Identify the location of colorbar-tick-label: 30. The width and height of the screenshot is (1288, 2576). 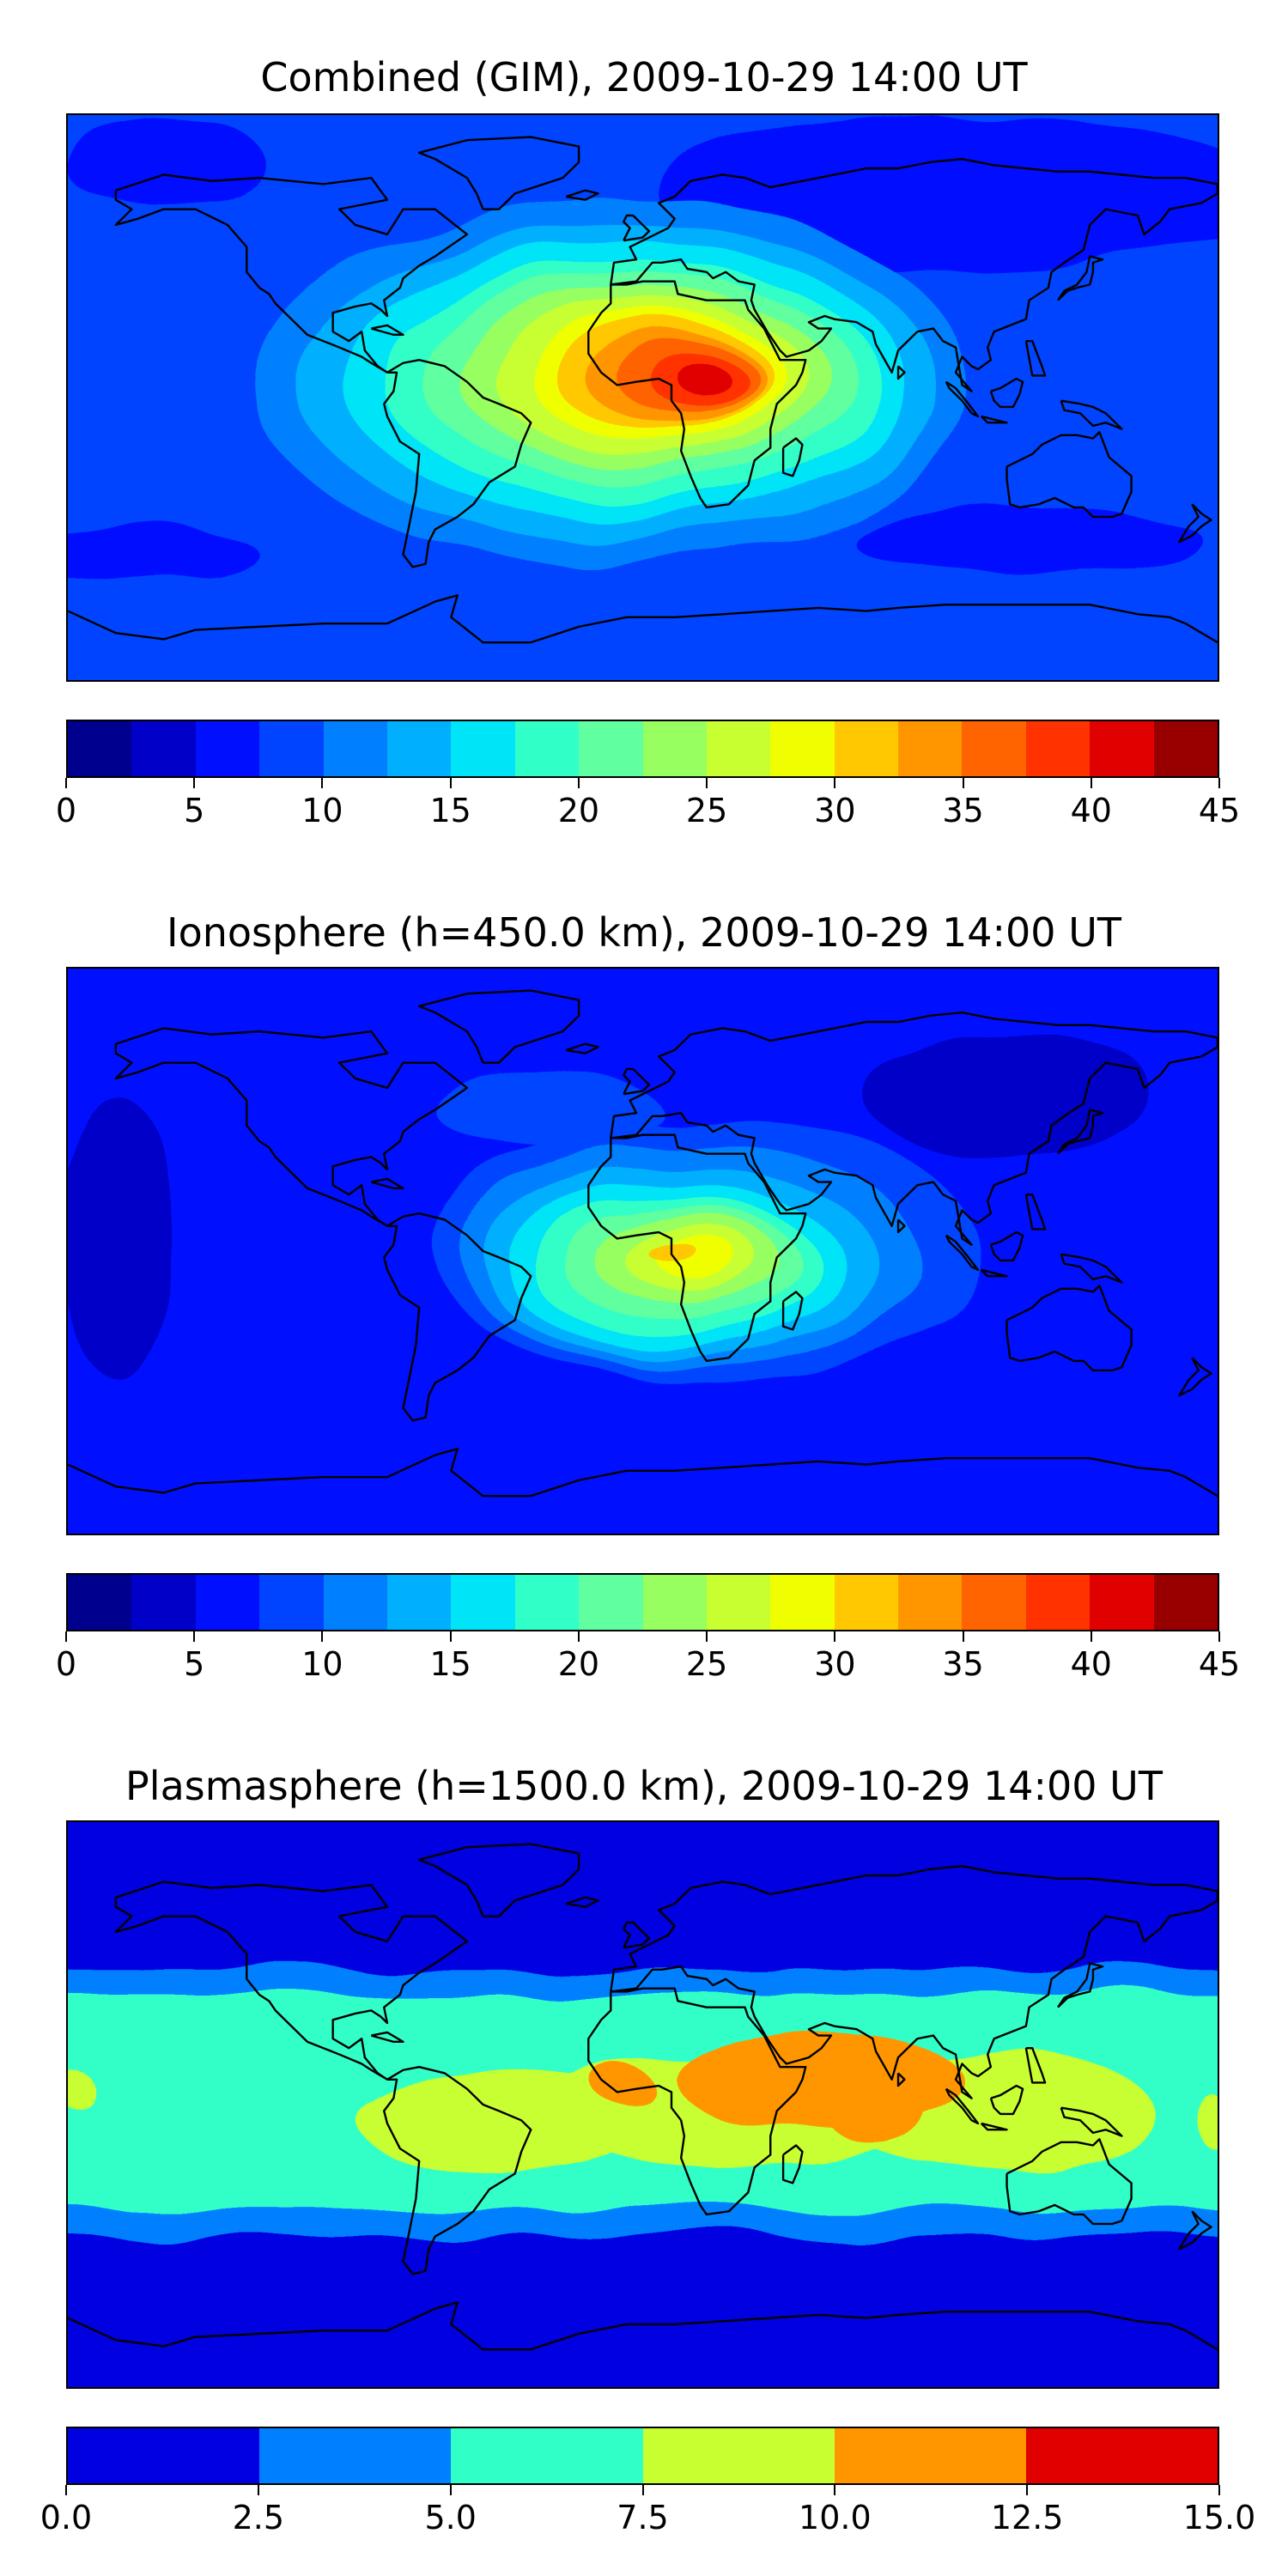
(835, 810).